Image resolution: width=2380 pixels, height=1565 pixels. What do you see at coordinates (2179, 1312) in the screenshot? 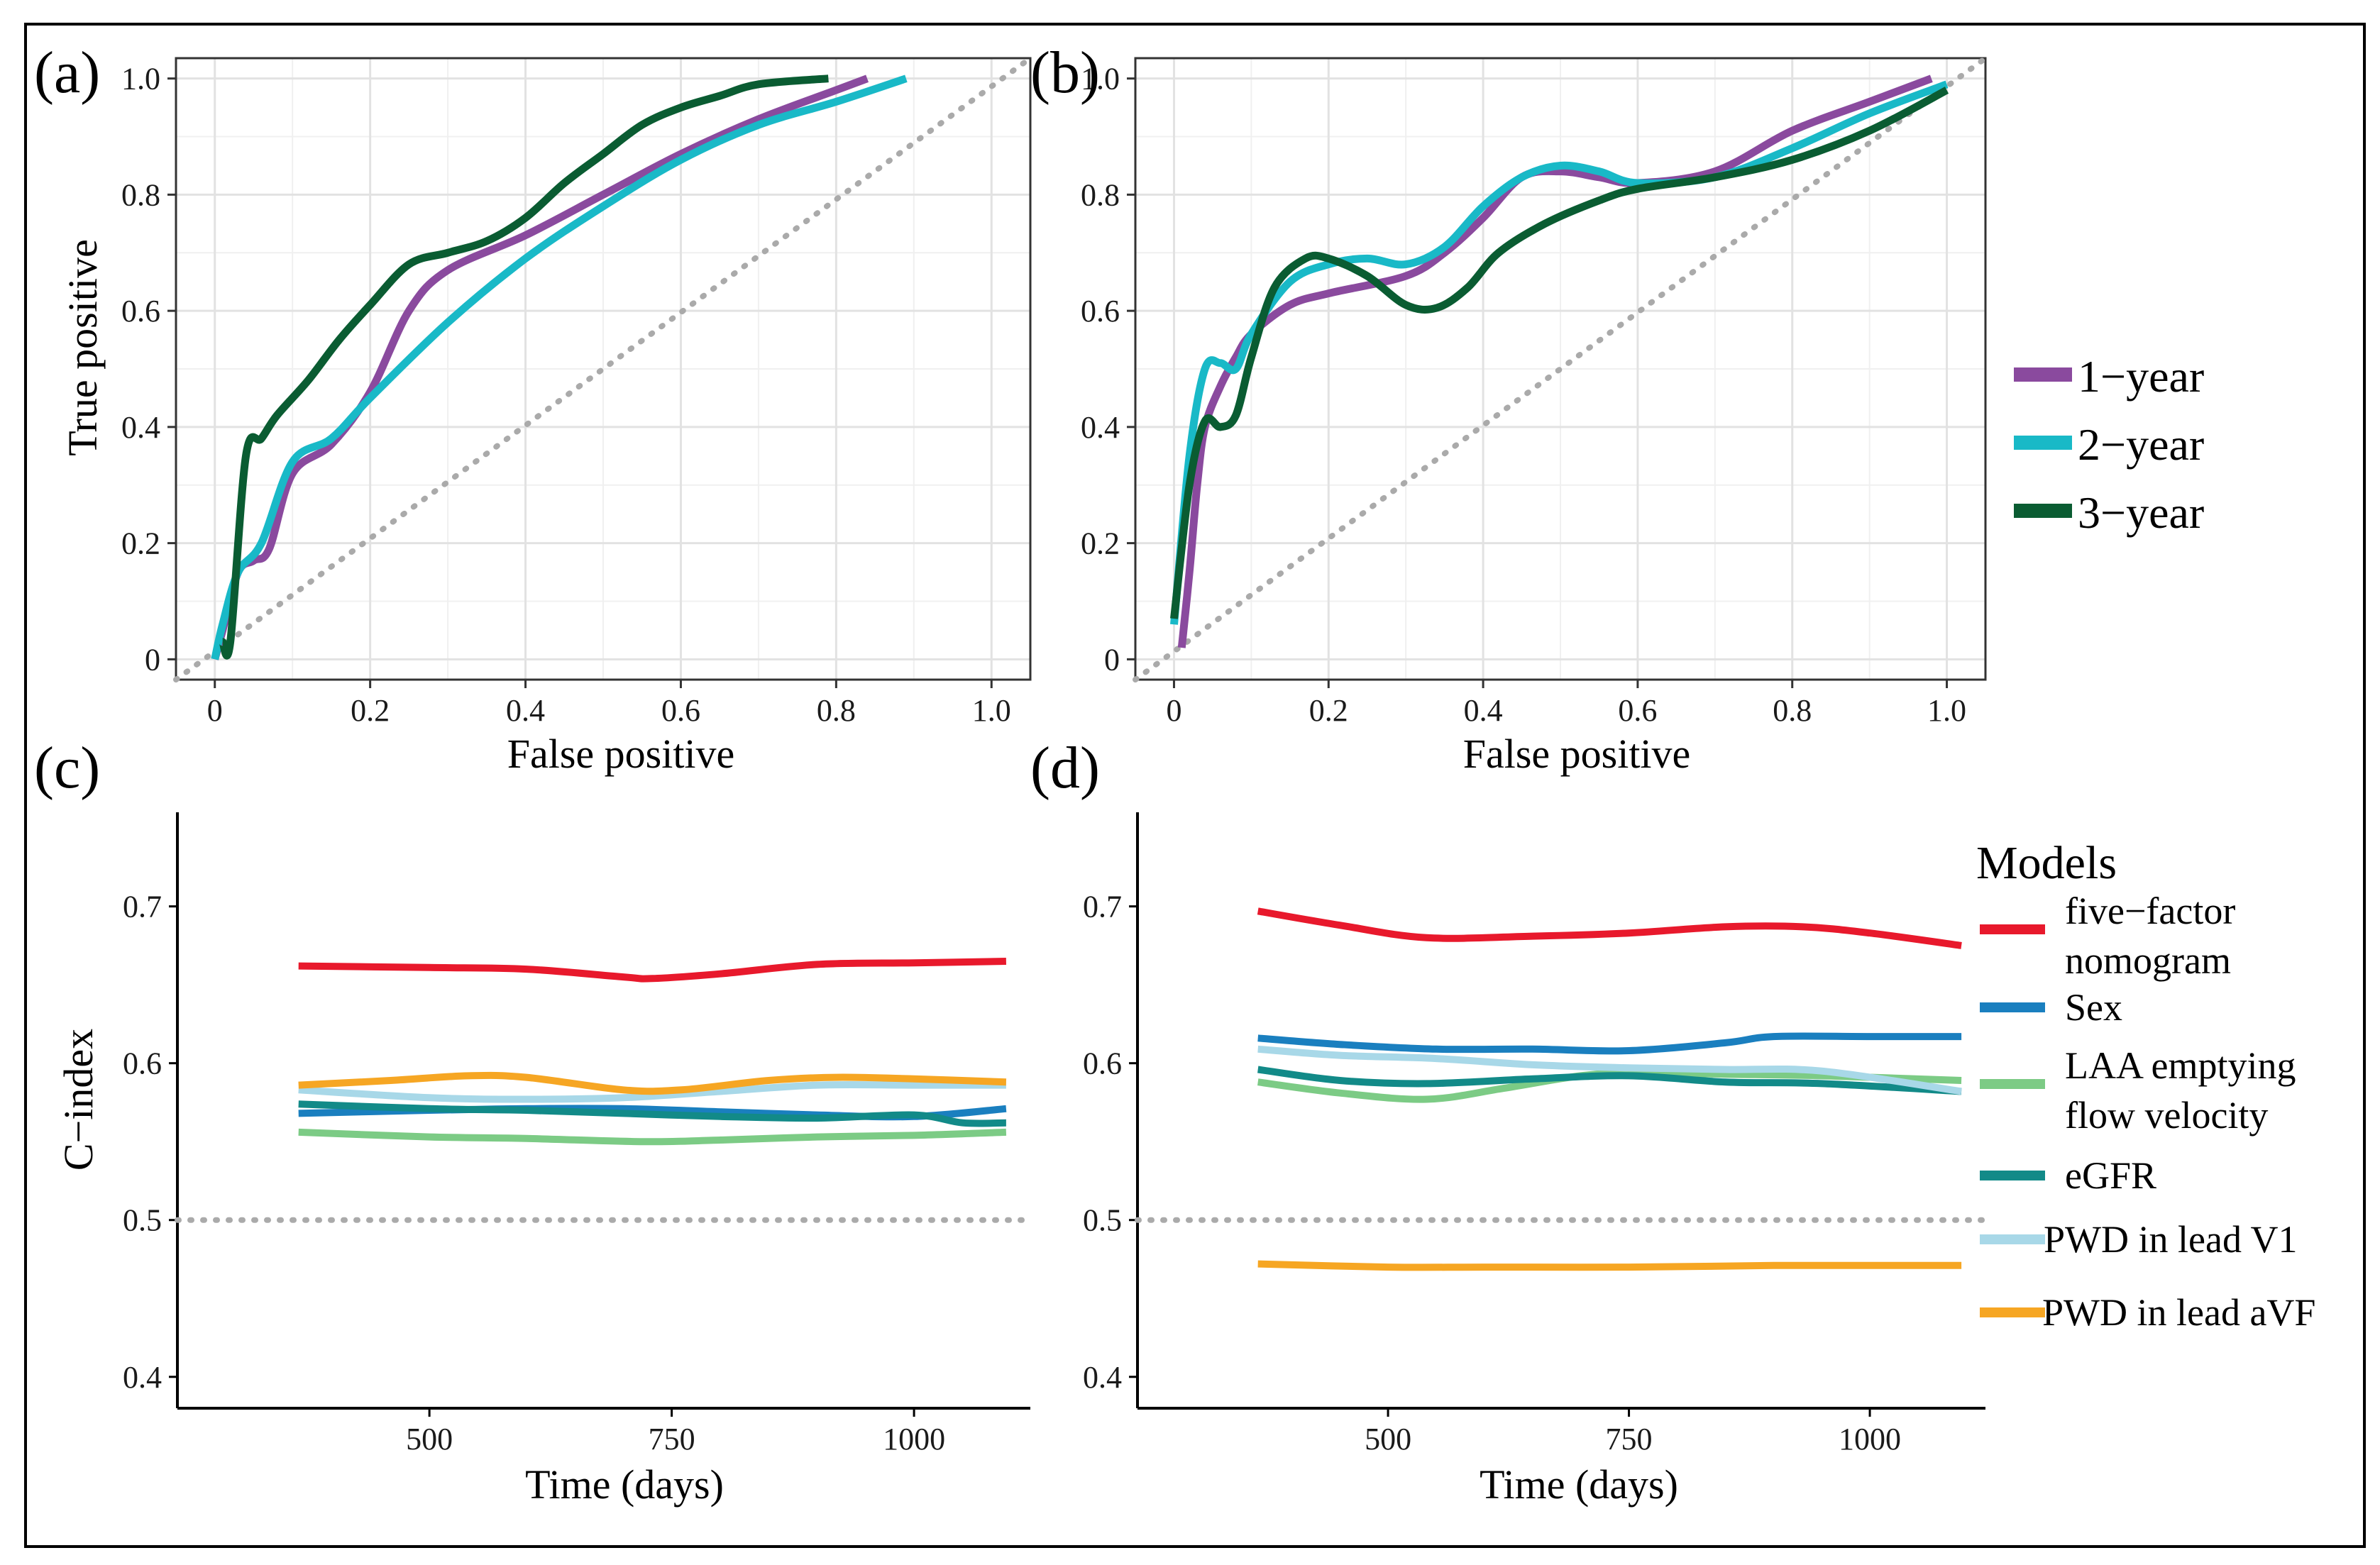
I see `models-legend-label-6: PWD in lead aVF` at bounding box center [2179, 1312].